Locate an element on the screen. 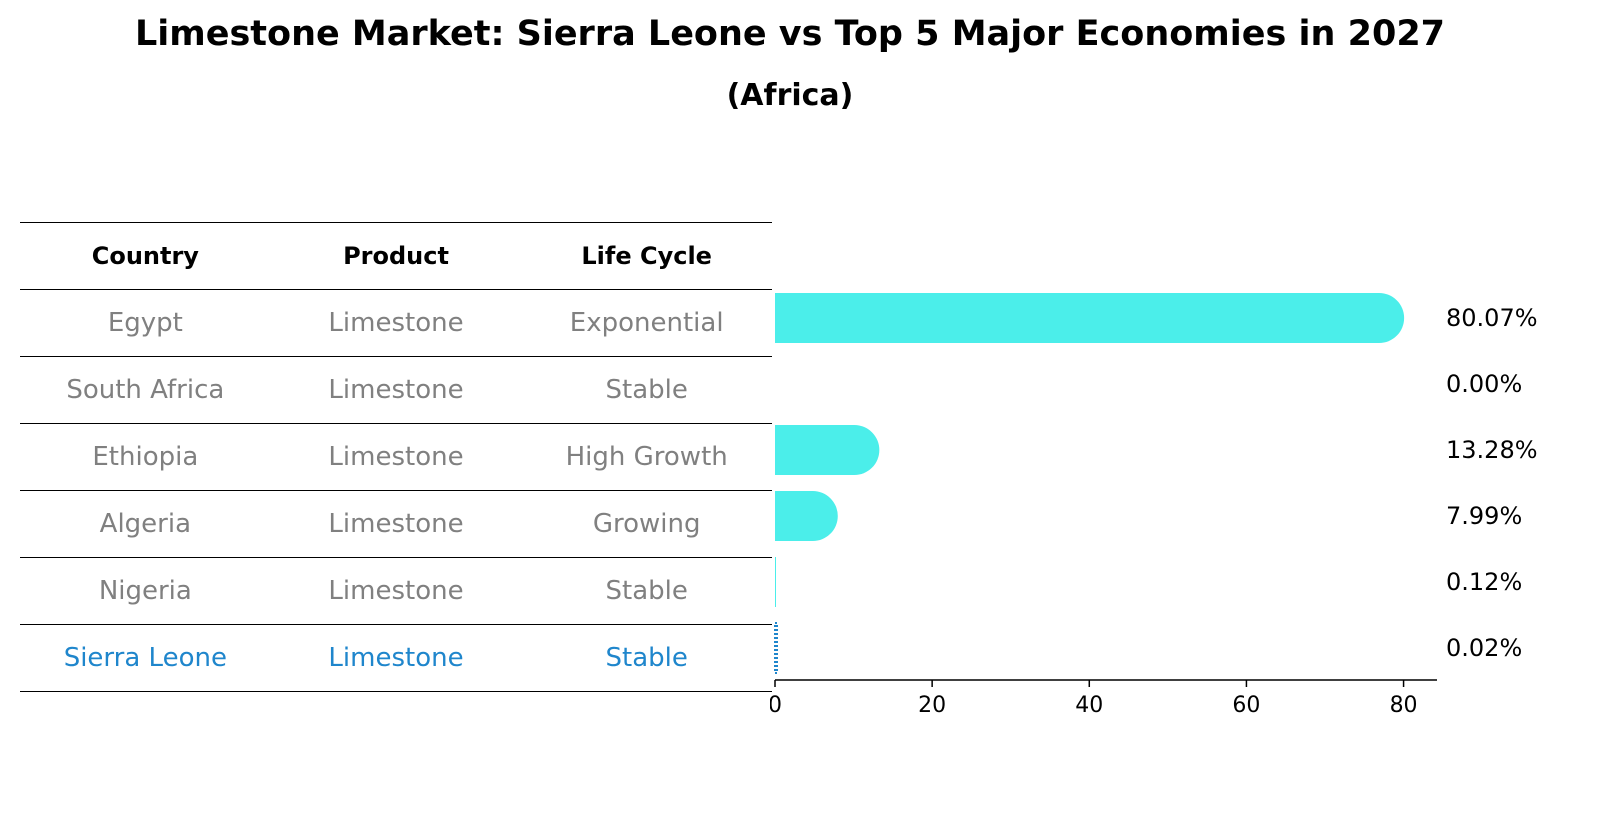 The height and width of the screenshot is (823, 1604). header-life-cycle: Life Cycle is located at coordinates (646, 256).